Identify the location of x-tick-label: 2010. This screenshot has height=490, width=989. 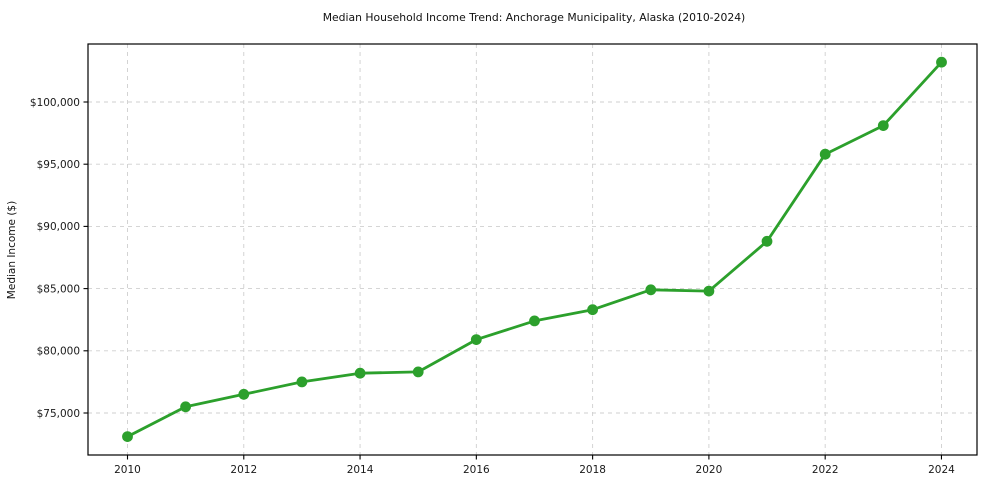
(127, 470).